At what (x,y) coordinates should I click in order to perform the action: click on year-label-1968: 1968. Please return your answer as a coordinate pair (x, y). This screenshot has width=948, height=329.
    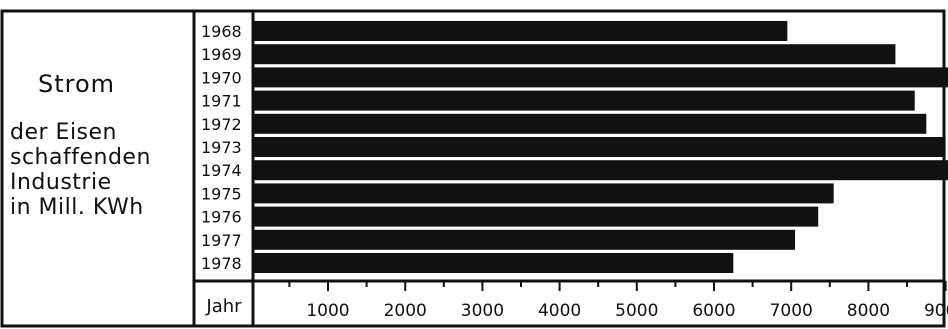
    Looking at the image, I should click on (221, 31).